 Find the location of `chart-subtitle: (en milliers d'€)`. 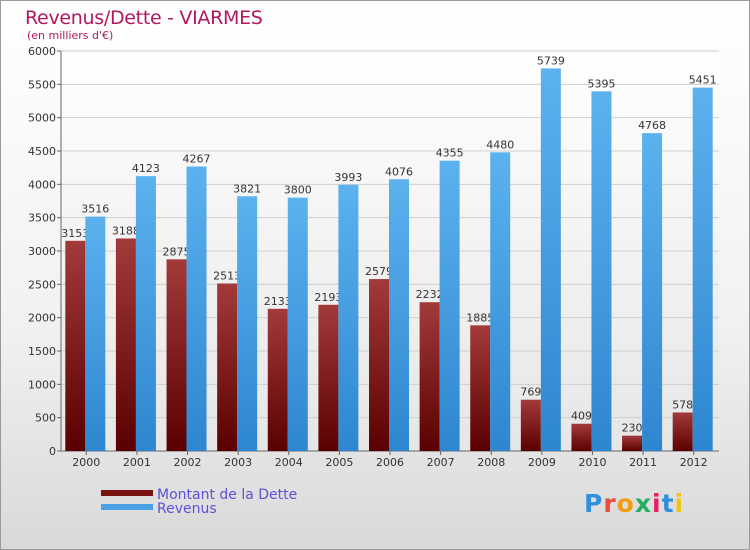

chart-subtitle: (en milliers d'€) is located at coordinates (70, 35).